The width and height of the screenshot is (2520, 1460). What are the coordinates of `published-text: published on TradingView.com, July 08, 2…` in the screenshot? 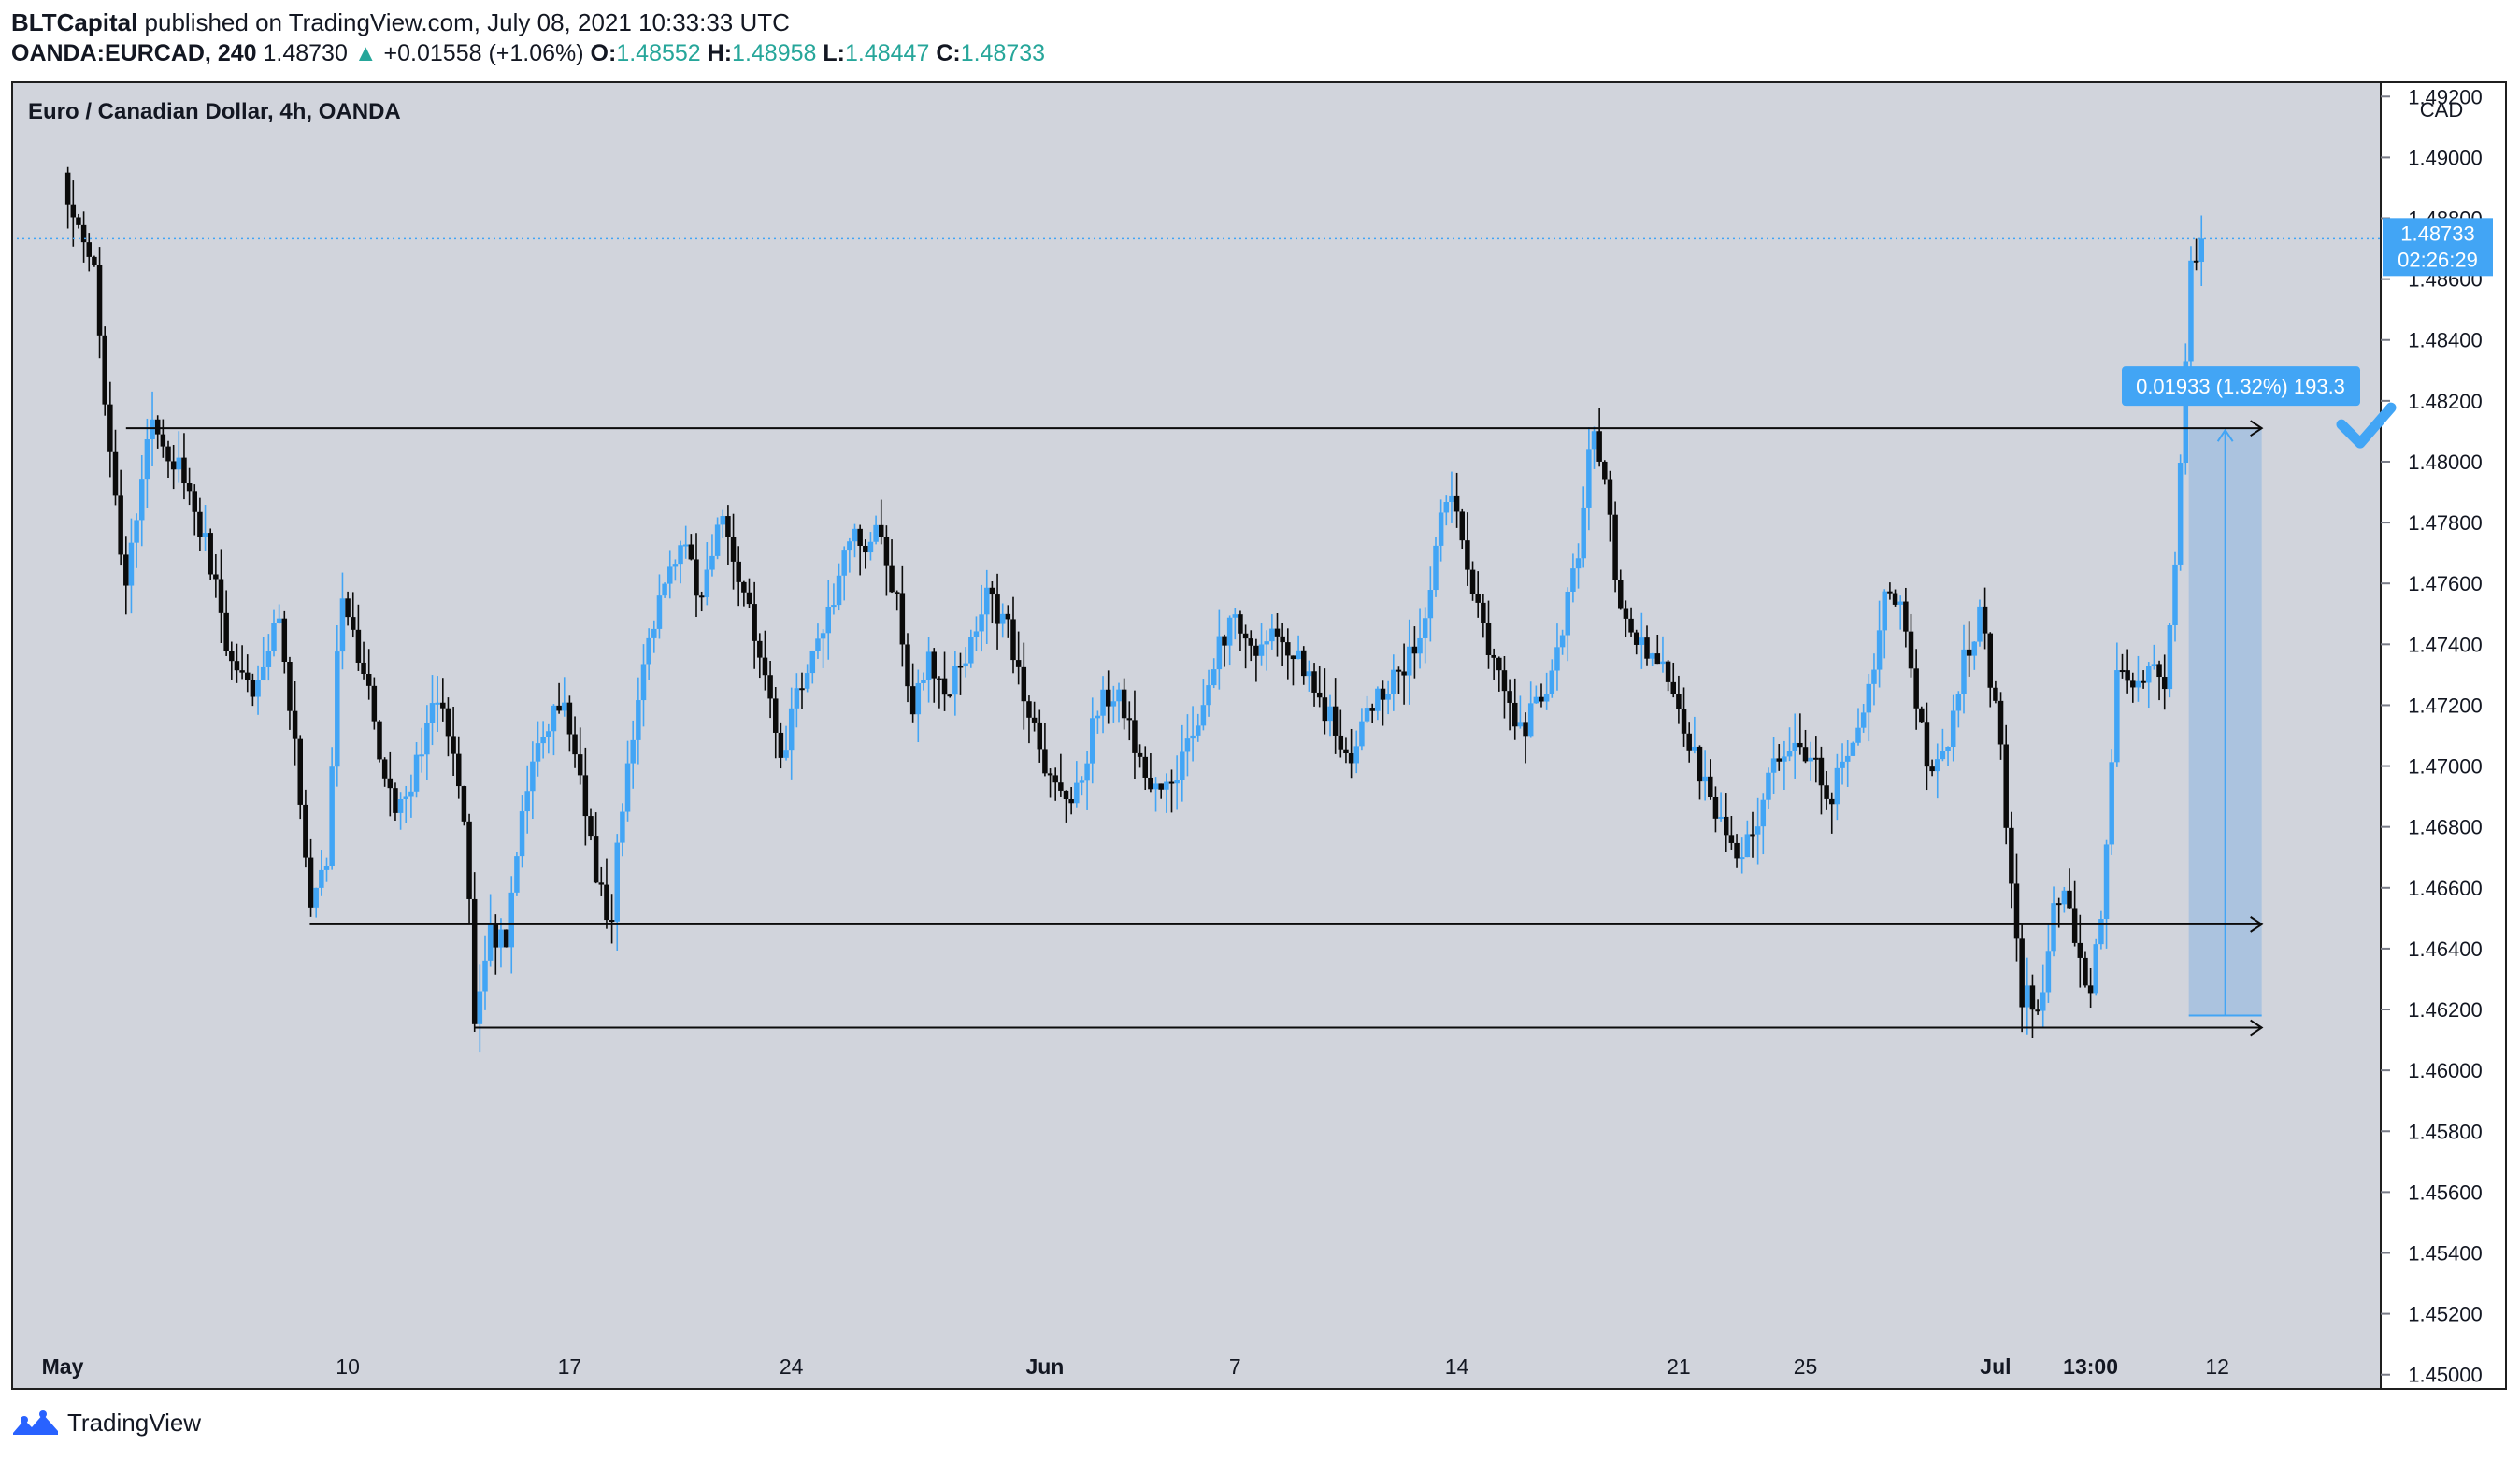 It's located at (467, 22).